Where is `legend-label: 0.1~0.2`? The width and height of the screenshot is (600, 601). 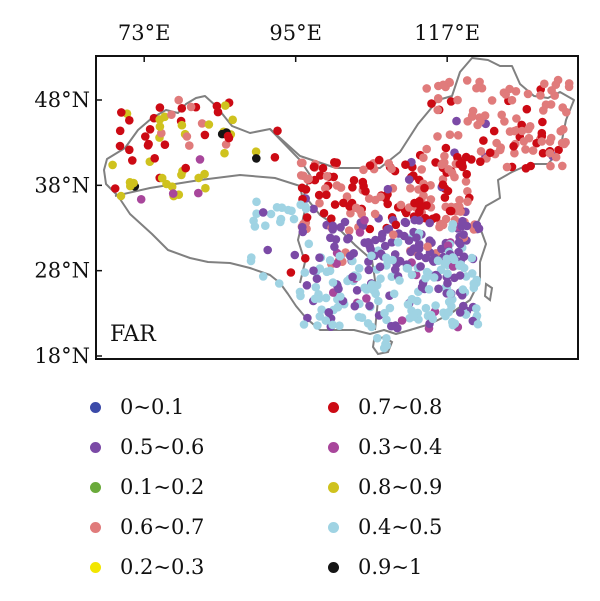 legend-label: 0.1~0.2 is located at coordinates (162, 487).